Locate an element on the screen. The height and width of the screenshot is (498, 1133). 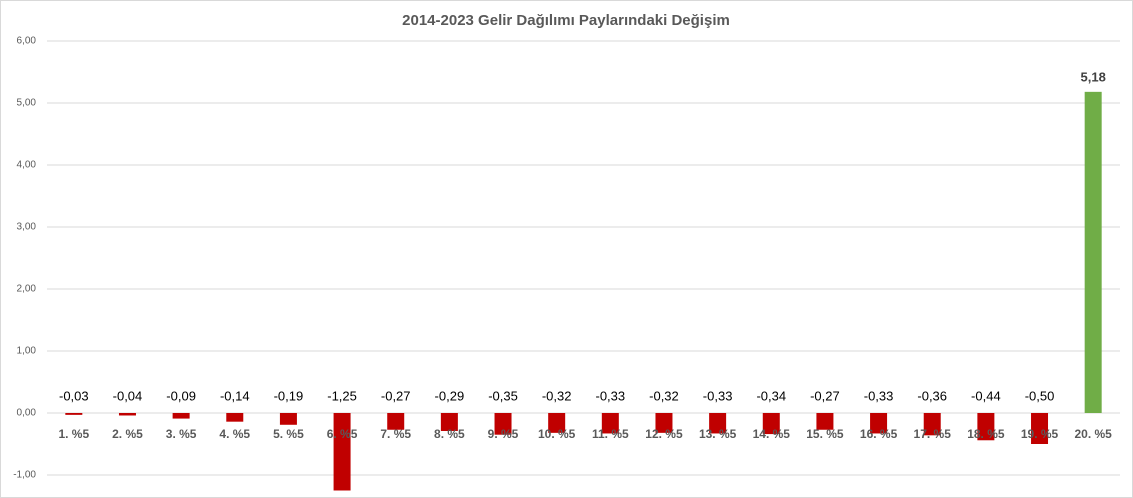
data-label: -0,04 is located at coordinates (128, 395).